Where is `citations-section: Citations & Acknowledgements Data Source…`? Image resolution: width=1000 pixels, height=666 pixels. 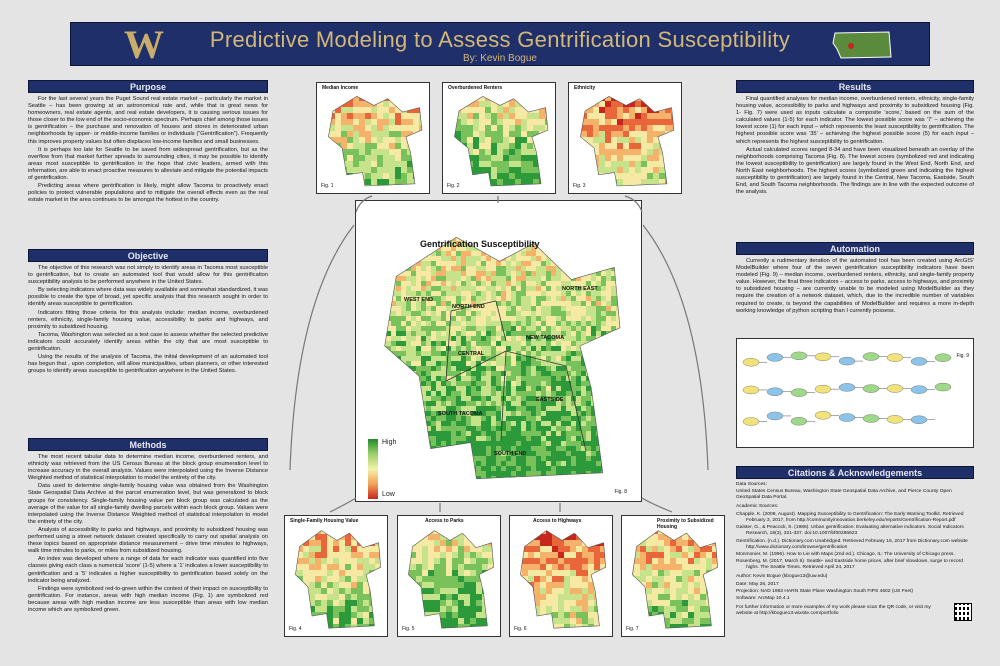
citations-section: Citations & Acknowledgements Data Source… is located at coordinates (855, 543).